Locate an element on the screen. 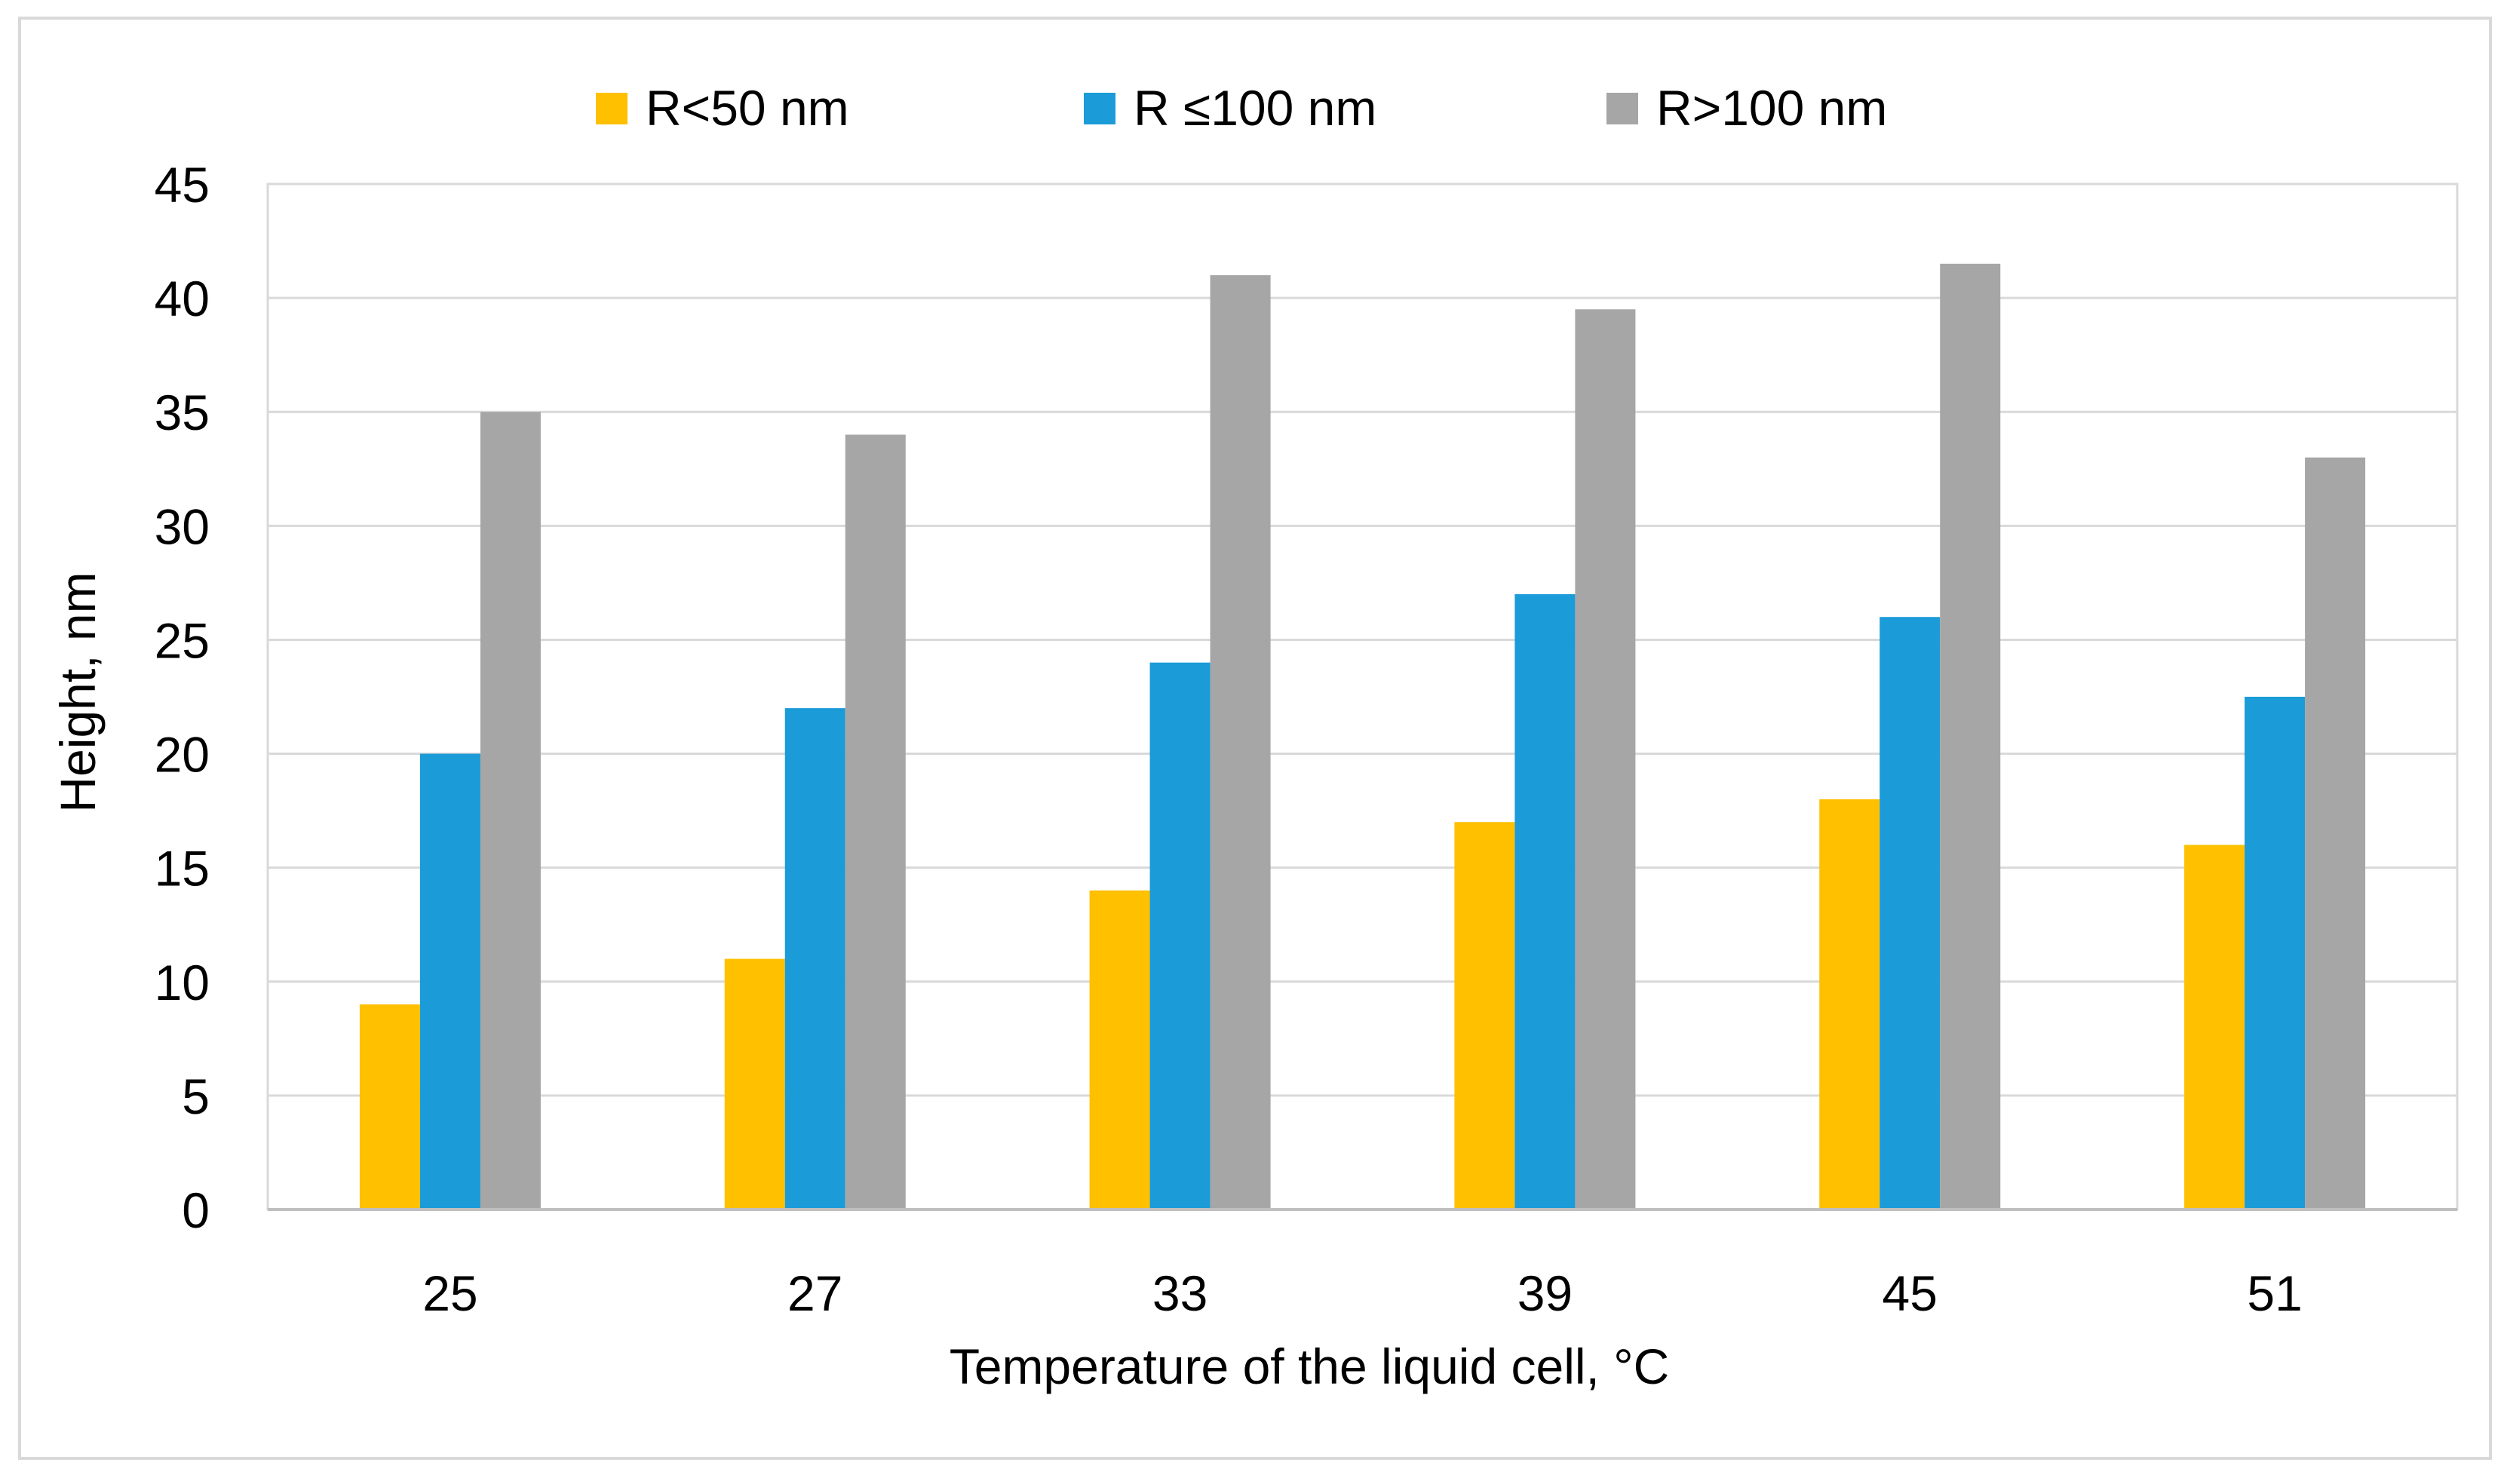 This screenshot has height=1484, width=2507. legend-label: R>100 nm is located at coordinates (1771, 108).